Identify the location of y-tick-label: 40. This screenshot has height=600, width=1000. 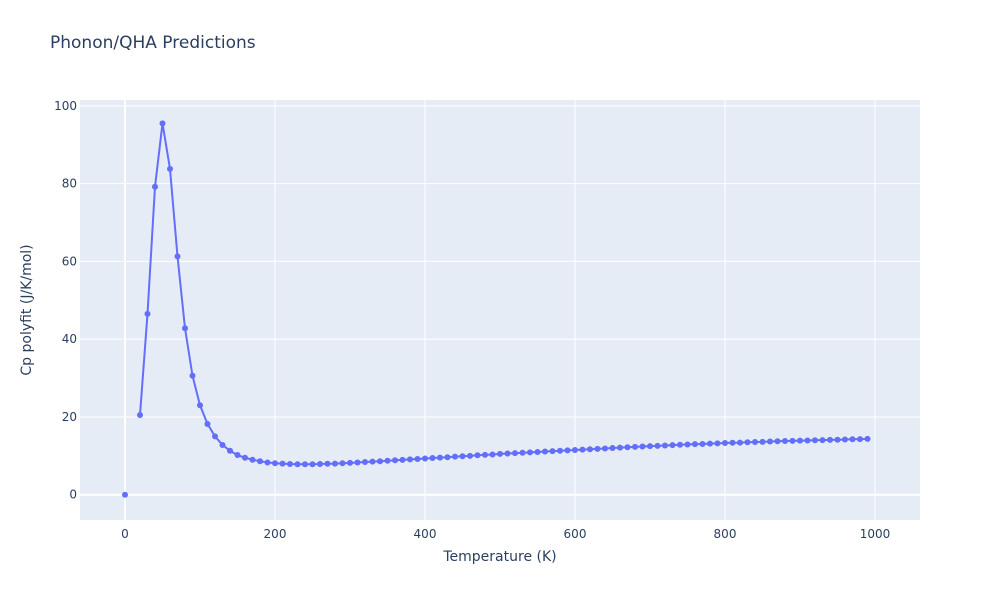
(69, 339).